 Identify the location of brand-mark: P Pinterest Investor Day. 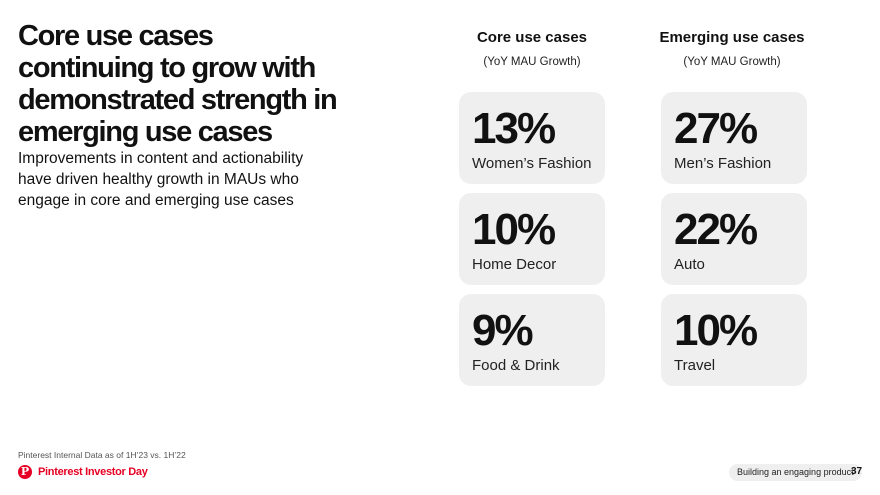
(83, 472).